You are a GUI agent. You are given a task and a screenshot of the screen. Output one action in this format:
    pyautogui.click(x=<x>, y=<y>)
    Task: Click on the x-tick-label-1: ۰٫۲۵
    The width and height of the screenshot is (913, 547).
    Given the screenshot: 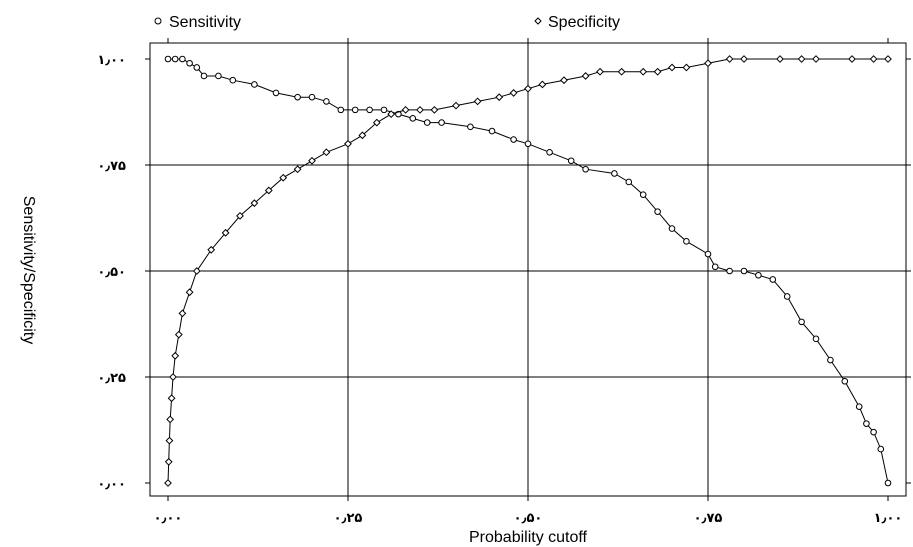 What is the action you would take?
    pyautogui.click(x=348, y=518)
    